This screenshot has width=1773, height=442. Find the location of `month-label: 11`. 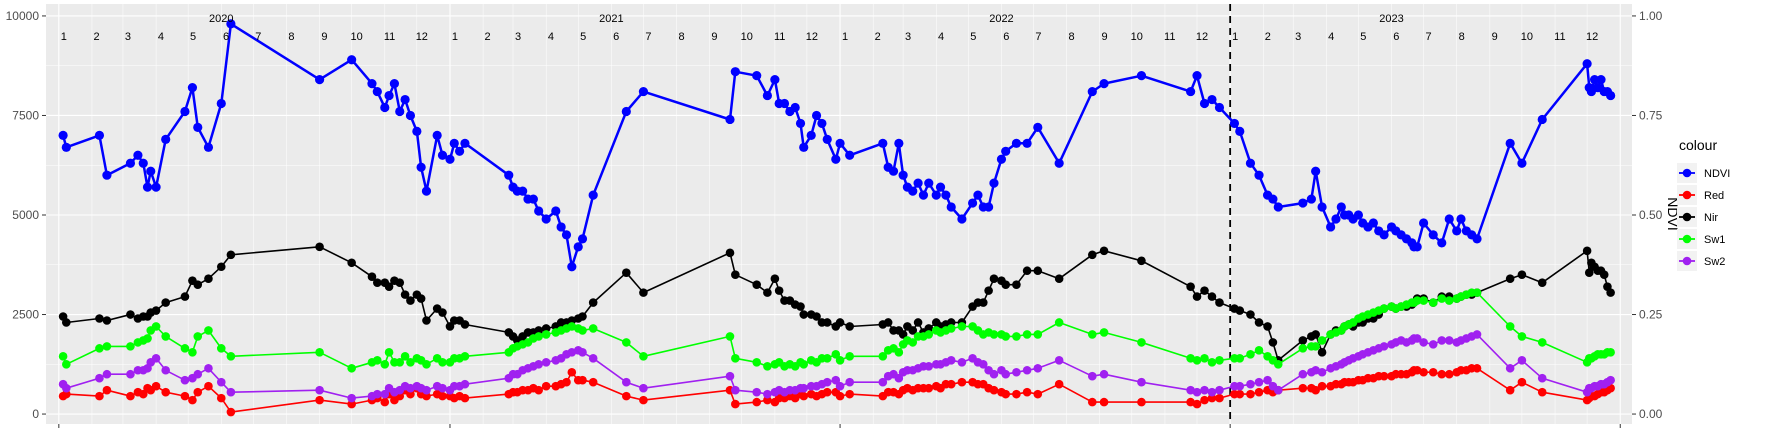

month-label: 11 is located at coordinates (1559, 37).